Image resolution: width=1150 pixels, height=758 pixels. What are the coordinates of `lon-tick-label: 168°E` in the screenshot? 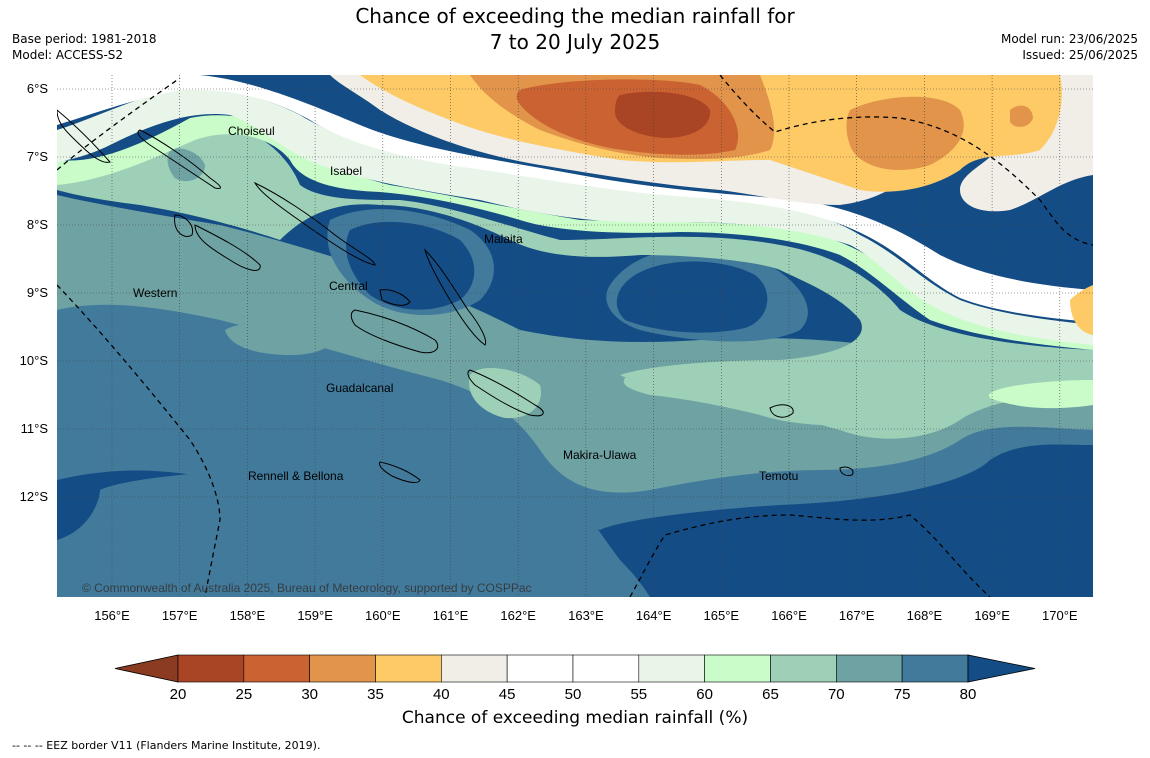 It's located at (925, 615).